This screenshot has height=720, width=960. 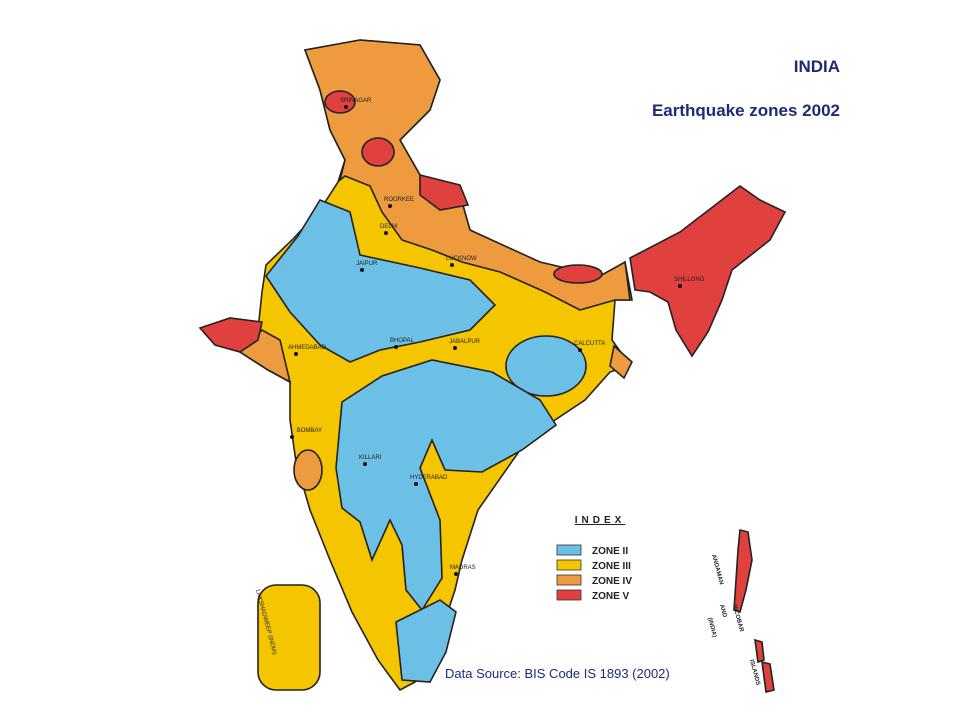 I want to click on zone-v-bihar, so click(x=578, y=274).